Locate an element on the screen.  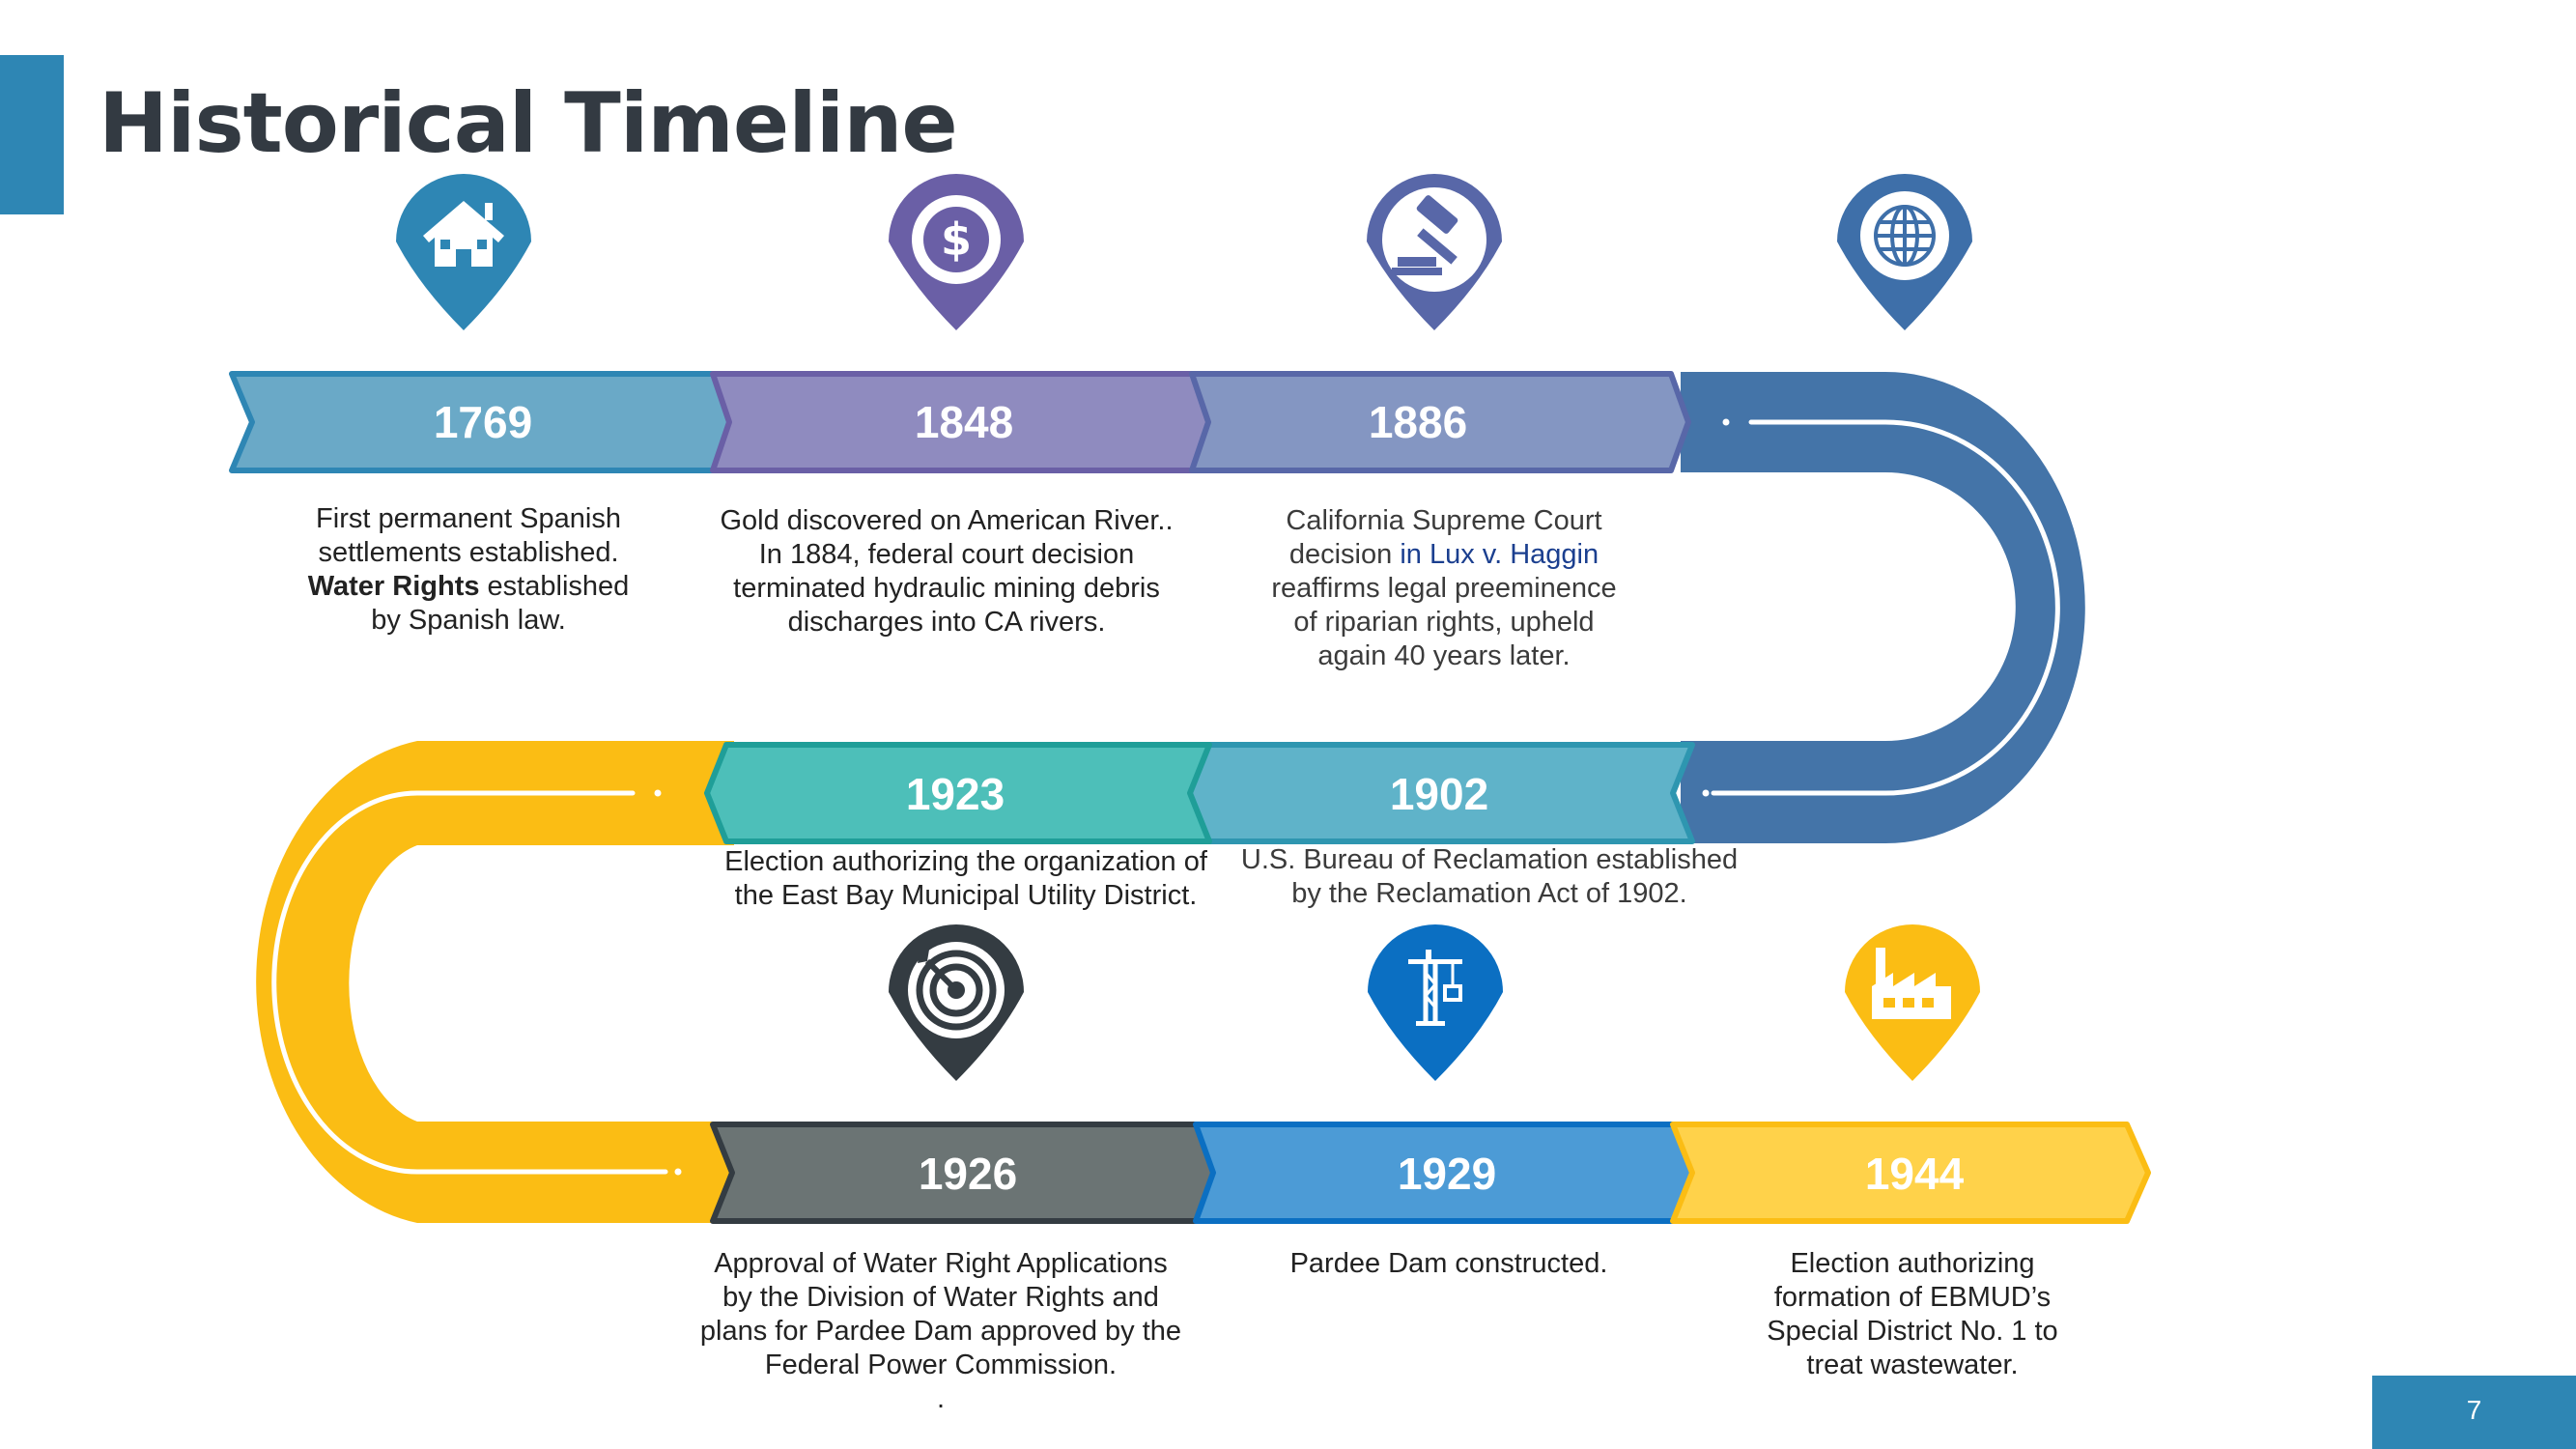
pin-1929 is located at coordinates (1435, 1002).